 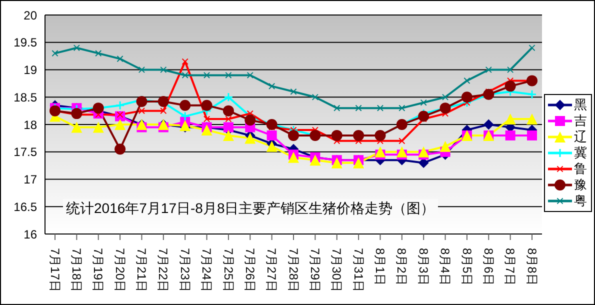 What do you see at coordinates (401, 267) in the screenshot?
I see `x-tick-label: 8月2日` at bounding box center [401, 267].